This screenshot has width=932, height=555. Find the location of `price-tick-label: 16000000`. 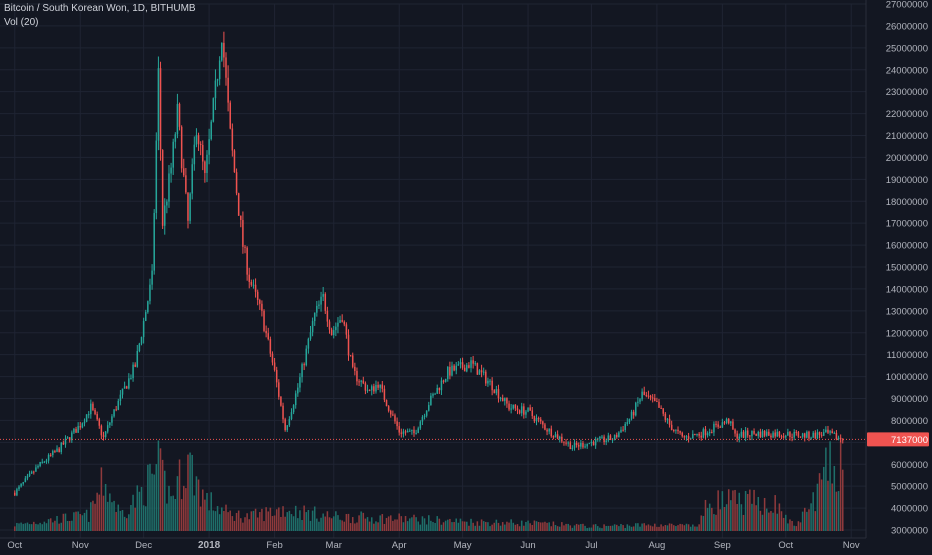

price-tick-label: 16000000 is located at coordinates (907, 246).